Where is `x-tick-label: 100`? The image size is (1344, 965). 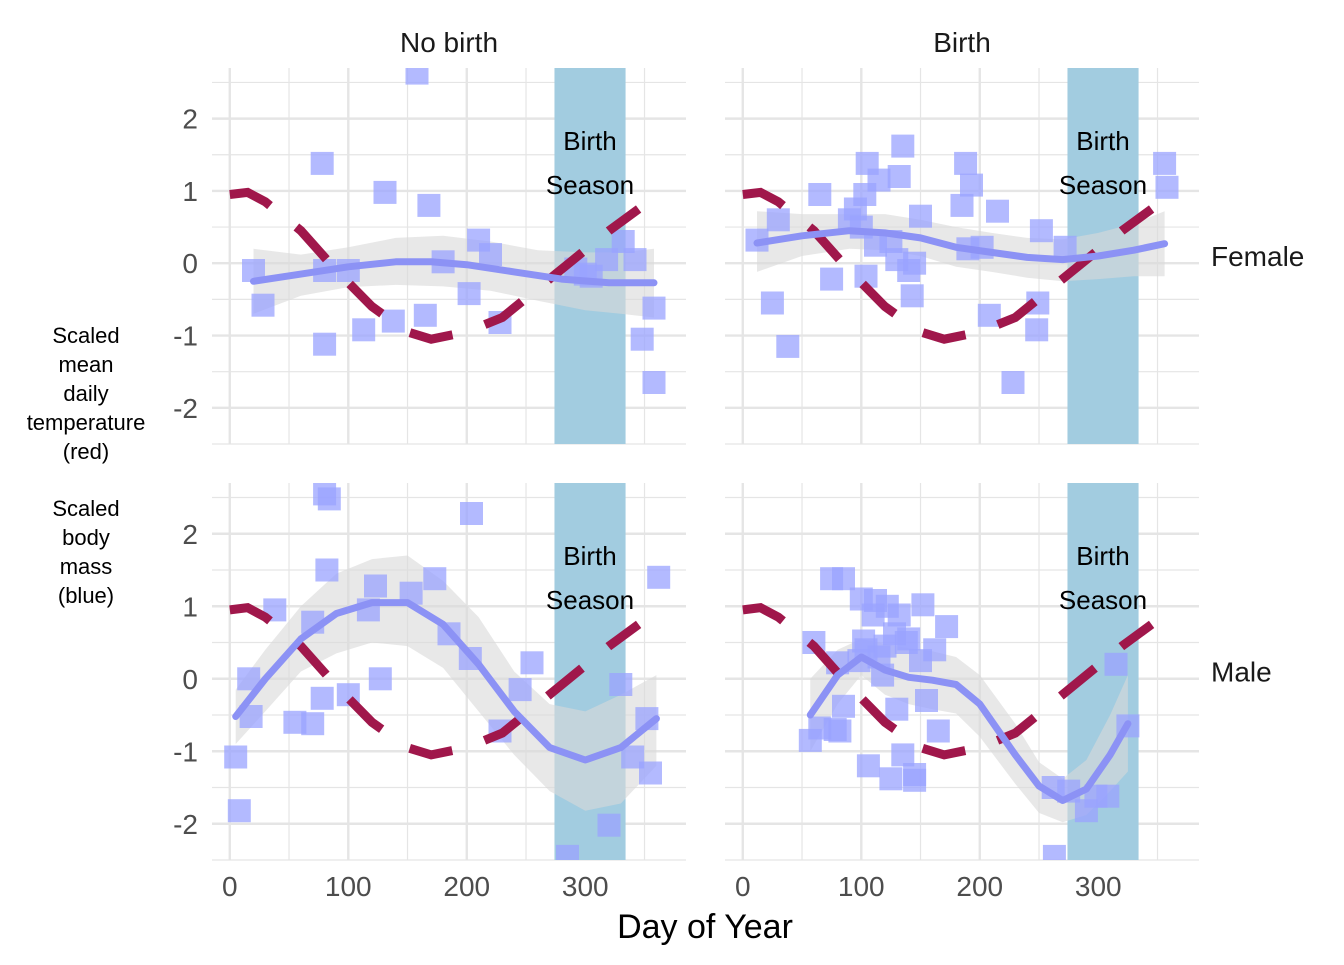
x-tick-label: 100 is located at coordinates (861, 886).